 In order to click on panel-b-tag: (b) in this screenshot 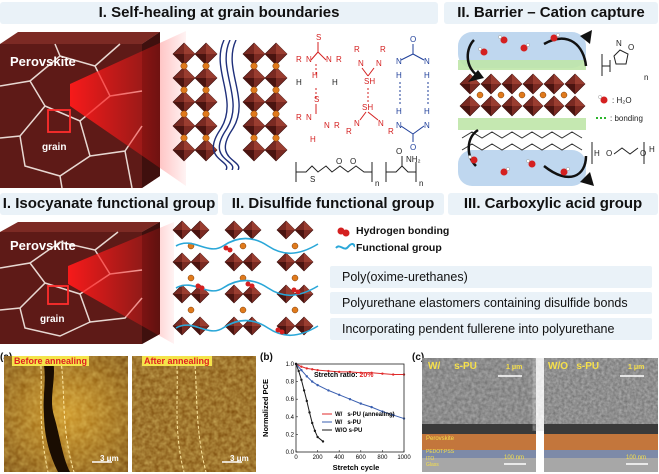, I will do `click(266, 357)`.